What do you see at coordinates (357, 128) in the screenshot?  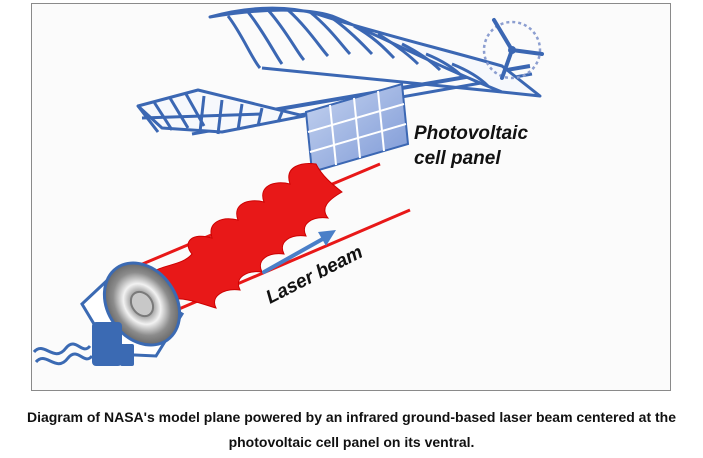 I see `photovoltaic-panel-icon` at bounding box center [357, 128].